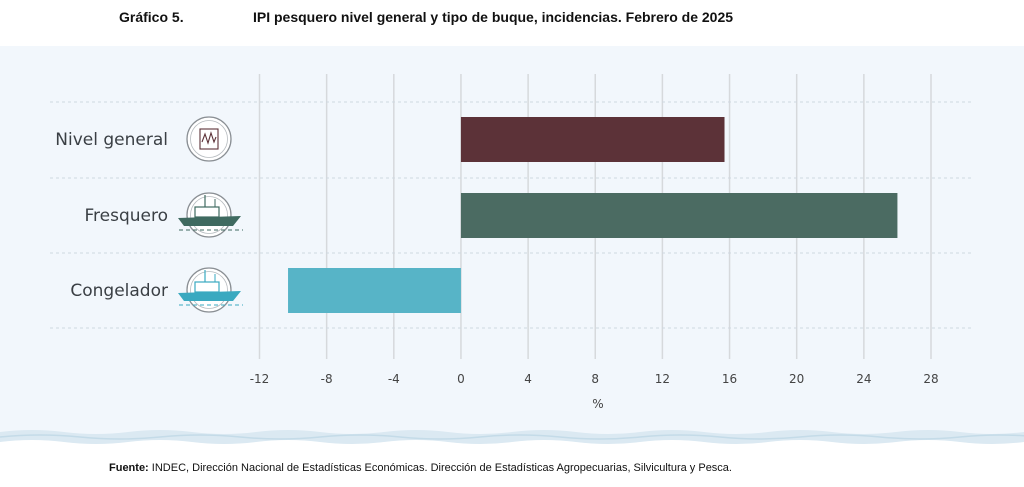 The width and height of the screenshot is (1024, 487). What do you see at coordinates (528, 379) in the screenshot?
I see `x-tick-label: 4` at bounding box center [528, 379].